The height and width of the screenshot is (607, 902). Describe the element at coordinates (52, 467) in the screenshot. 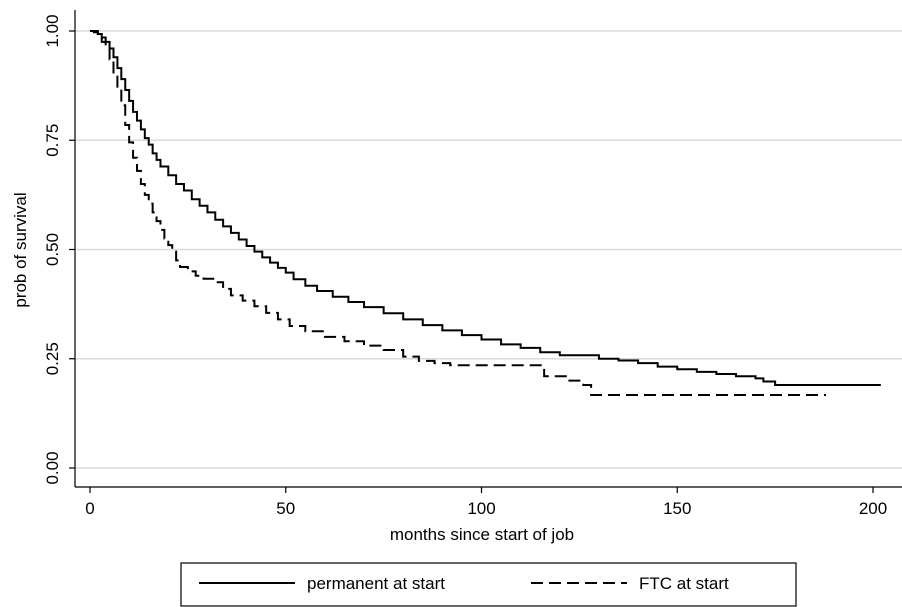

I see `y-tick-label-0: 0.00` at that location.